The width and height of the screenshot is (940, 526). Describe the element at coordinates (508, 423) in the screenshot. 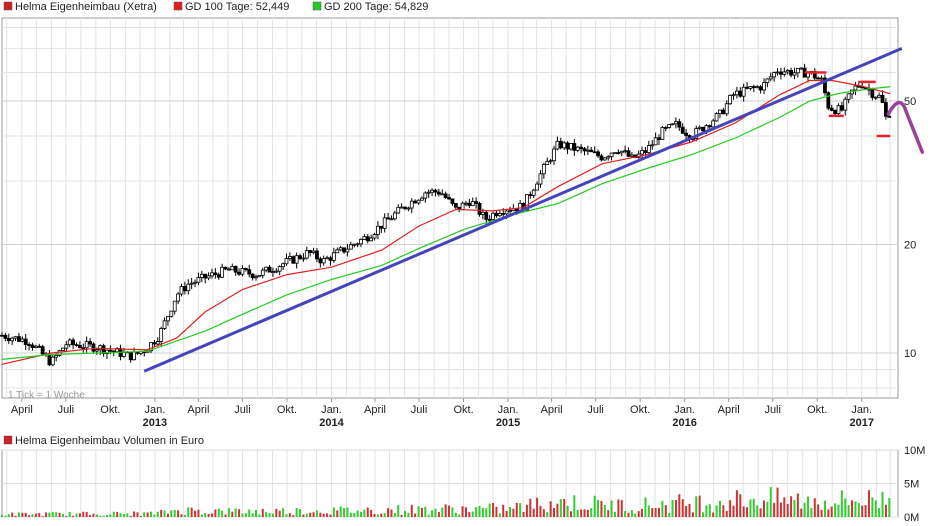

I see `year-labels: 2013 2014 2015 2016 2017` at that location.